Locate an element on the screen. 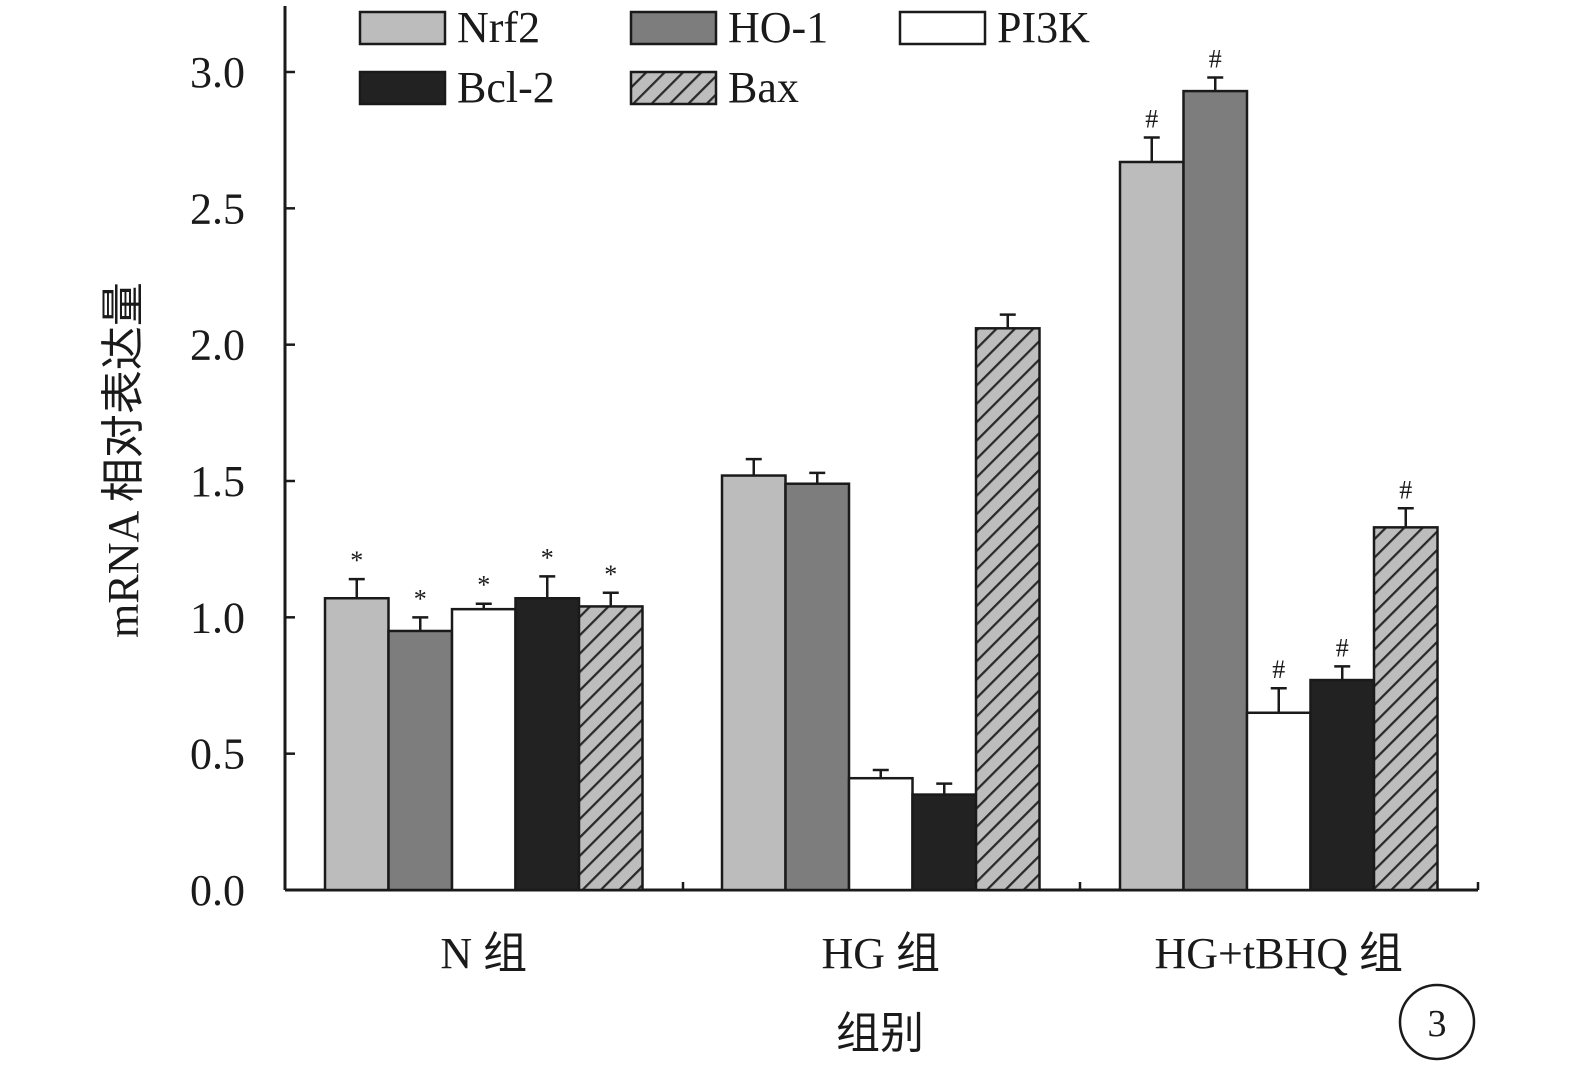 Image resolution: width=1575 pixels, height=1070 pixels. y-tick-label: 2.0 is located at coordinates (217, 345).